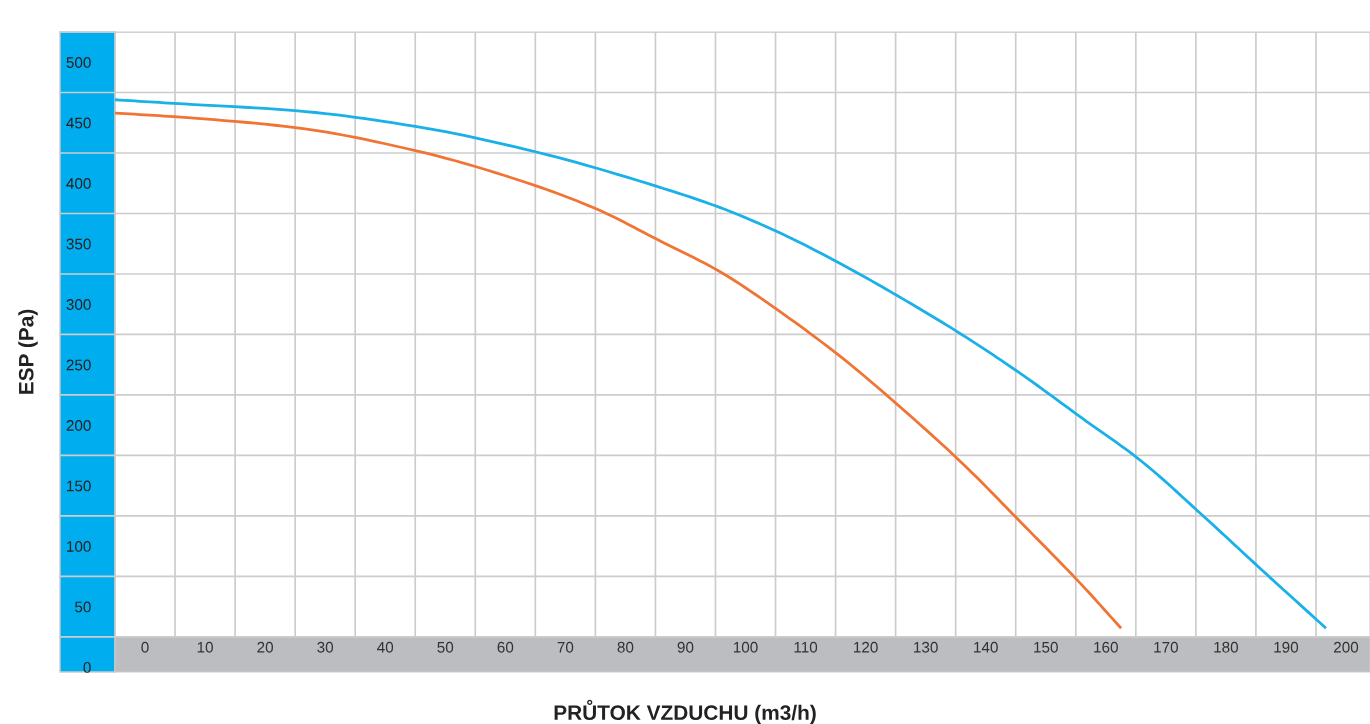 The width and height of the screenshot is (1370, 724). Describe the element at coordinates (83, 607) in the screenshot. I see `y-tick-label: 50` at that location.